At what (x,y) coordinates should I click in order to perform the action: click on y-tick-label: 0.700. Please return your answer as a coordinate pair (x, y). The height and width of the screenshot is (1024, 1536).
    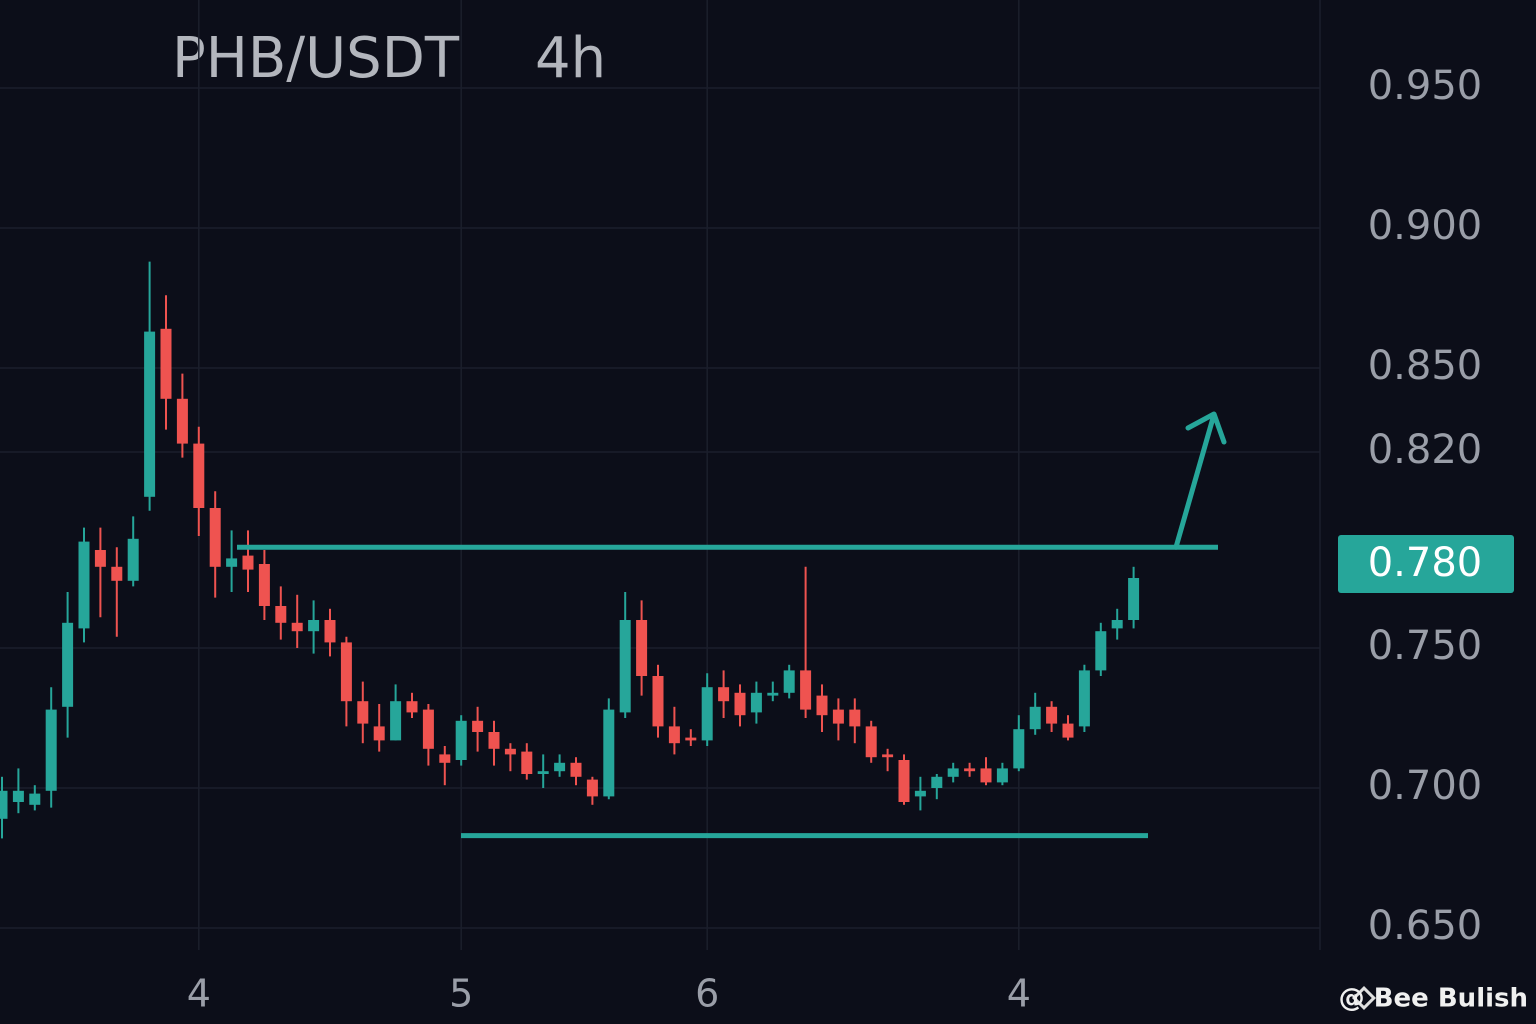
    Looking at the image, I should click on (1425, 786).